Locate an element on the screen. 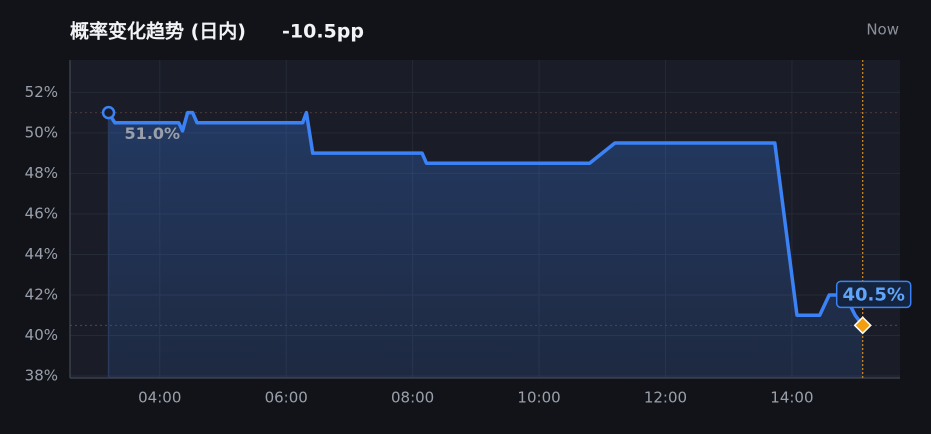 The height and width of the screenshot is (434, 931). y-tick-label: 50% is located at coordinates (41, 132).